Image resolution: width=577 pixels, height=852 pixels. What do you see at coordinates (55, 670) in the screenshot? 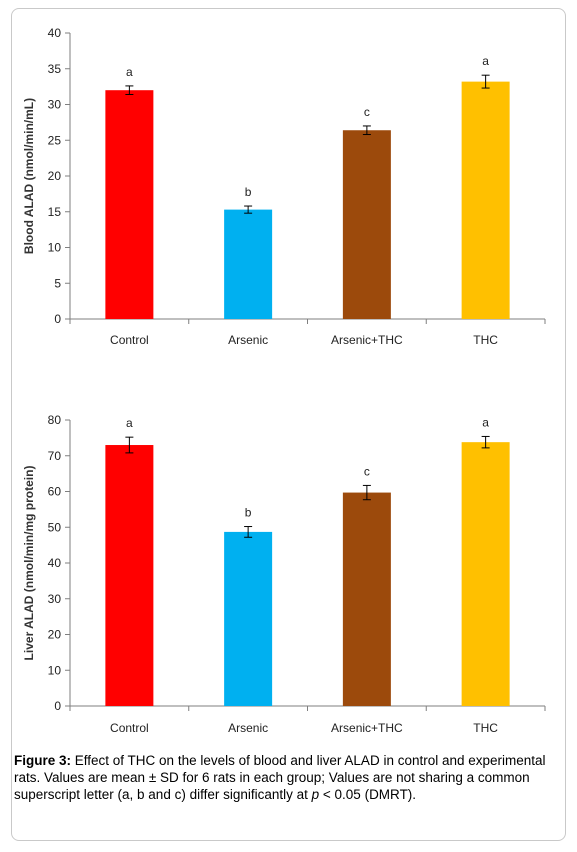
I see `liver-y-tick-label: 10` at bounding box center [55, 670].